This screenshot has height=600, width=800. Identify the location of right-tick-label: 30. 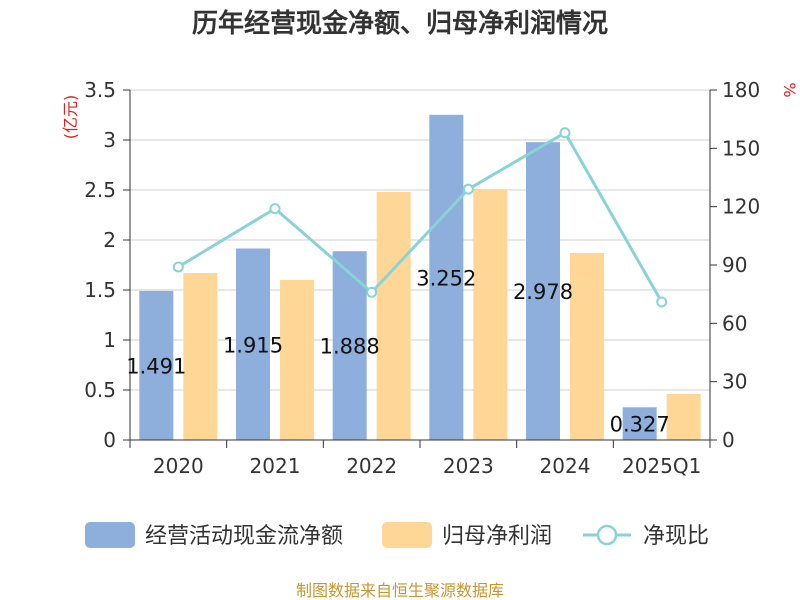
(734, 382).